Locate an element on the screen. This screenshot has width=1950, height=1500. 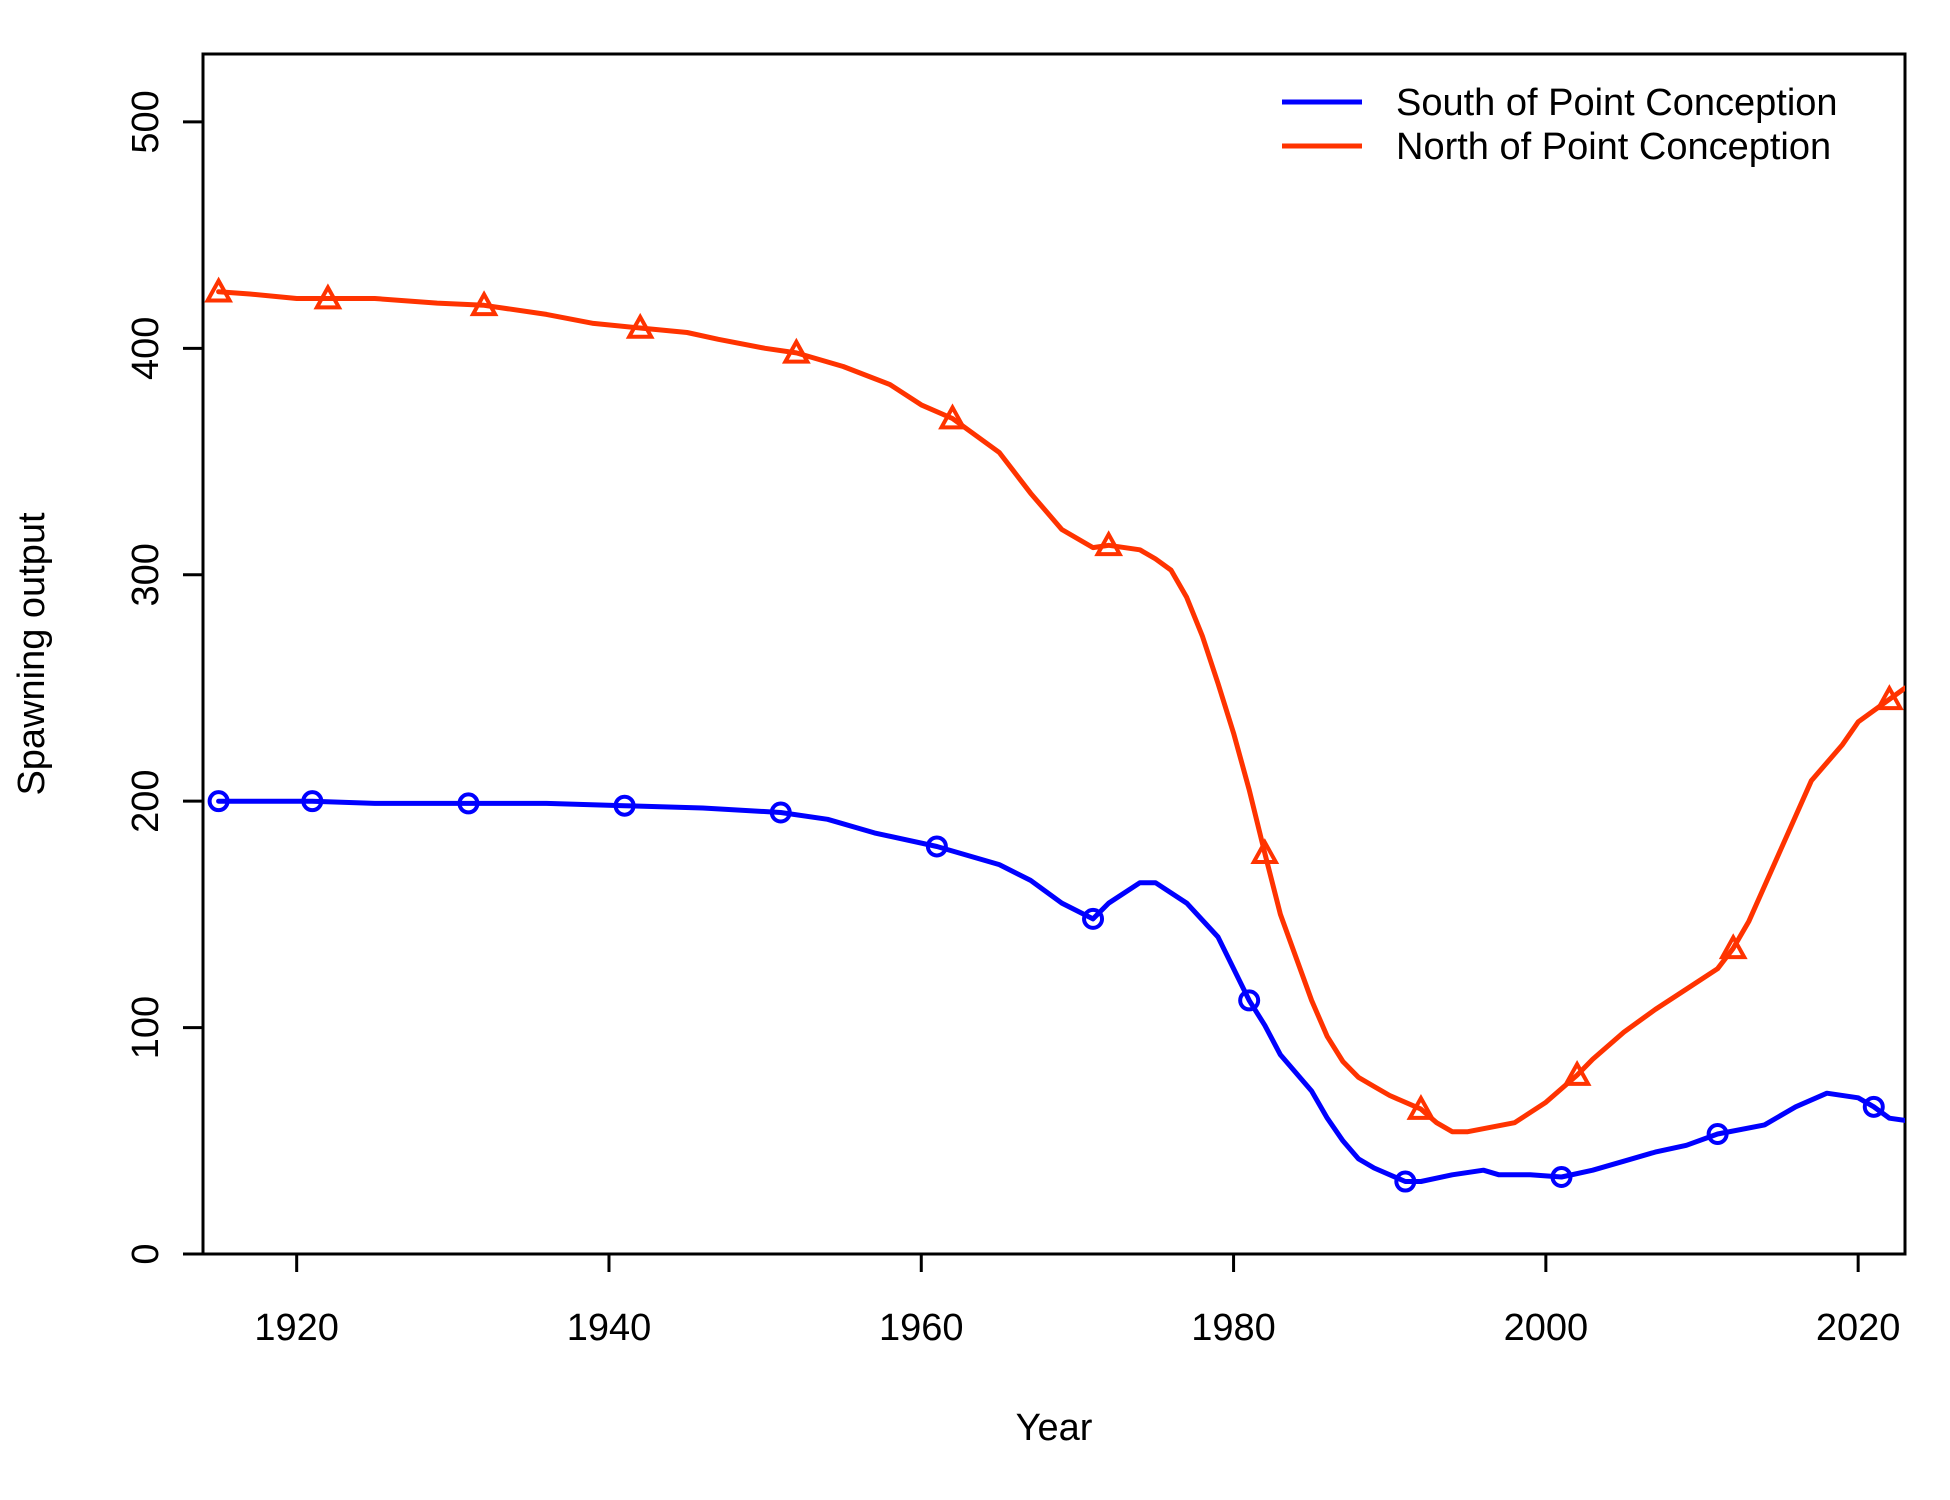
x-axis: 1920 1940 1960 1980 2000 2020 is located at coordinates (1077, 1301).